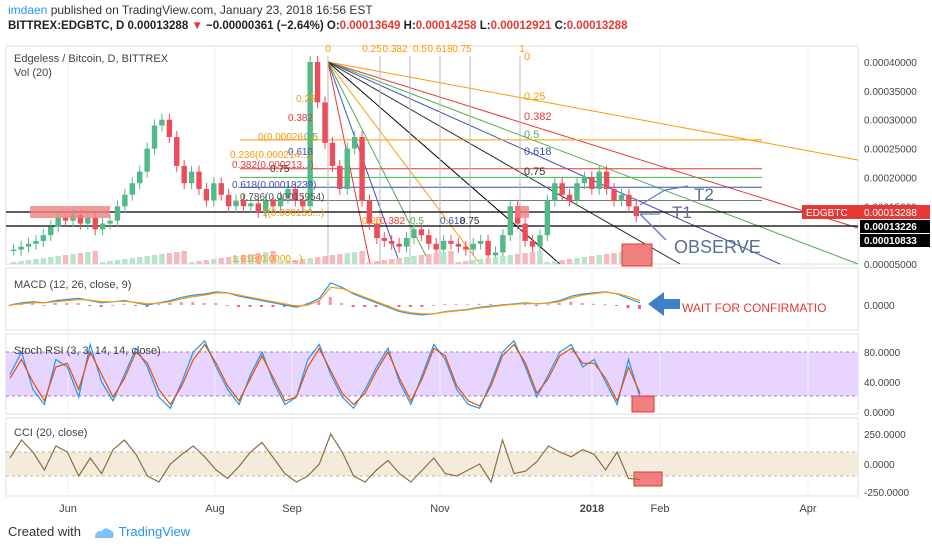  I want to click on price-axis-tick: 0.00020000, so click(890, 178).